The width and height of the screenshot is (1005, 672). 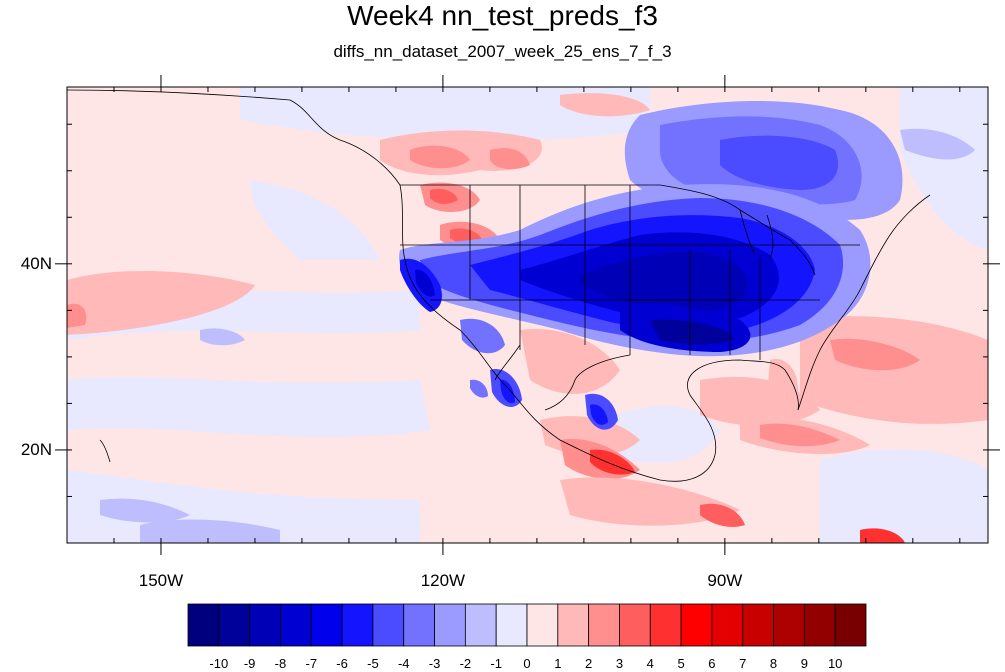 I want to click on colorbar-label: 8, so click(x=773, y=663).